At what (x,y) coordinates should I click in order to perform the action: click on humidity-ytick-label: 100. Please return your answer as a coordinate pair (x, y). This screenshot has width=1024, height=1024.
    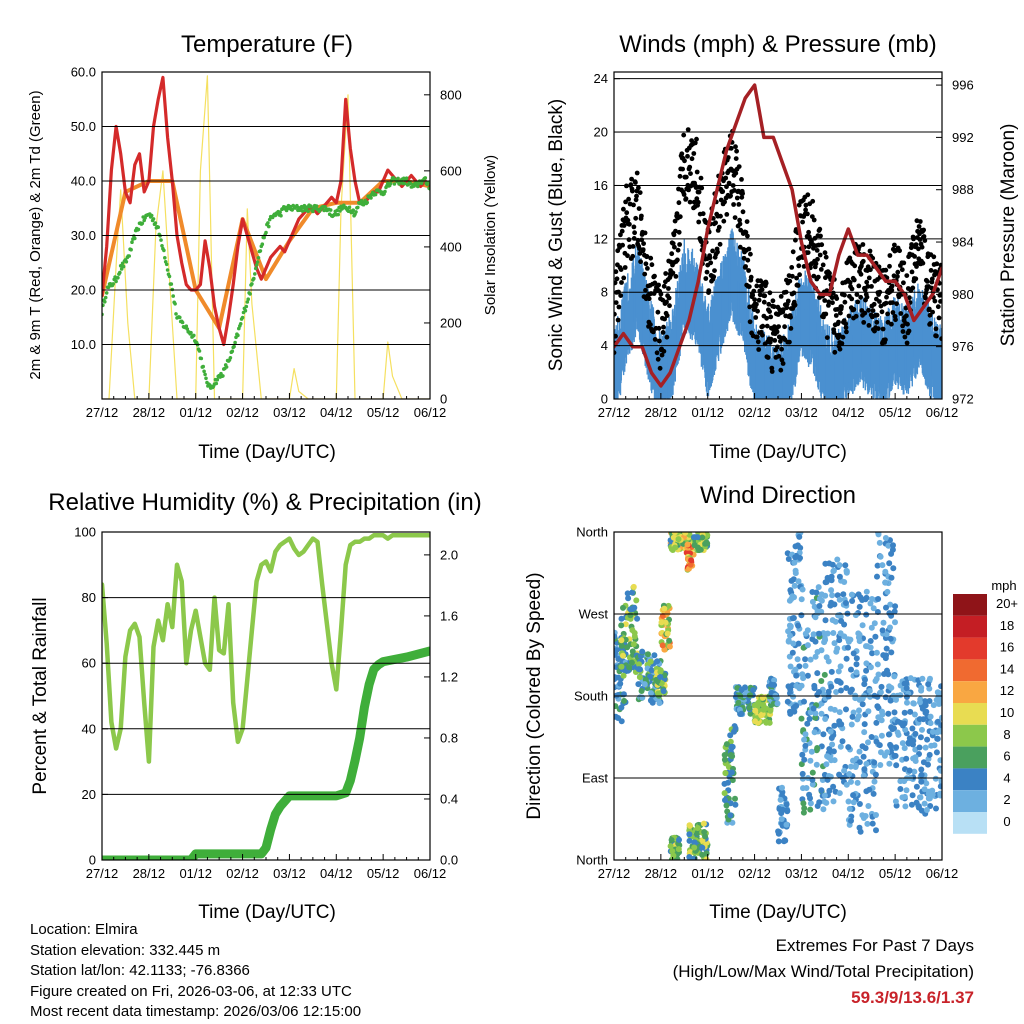
    Looking at the image, I should click on (85, 532).